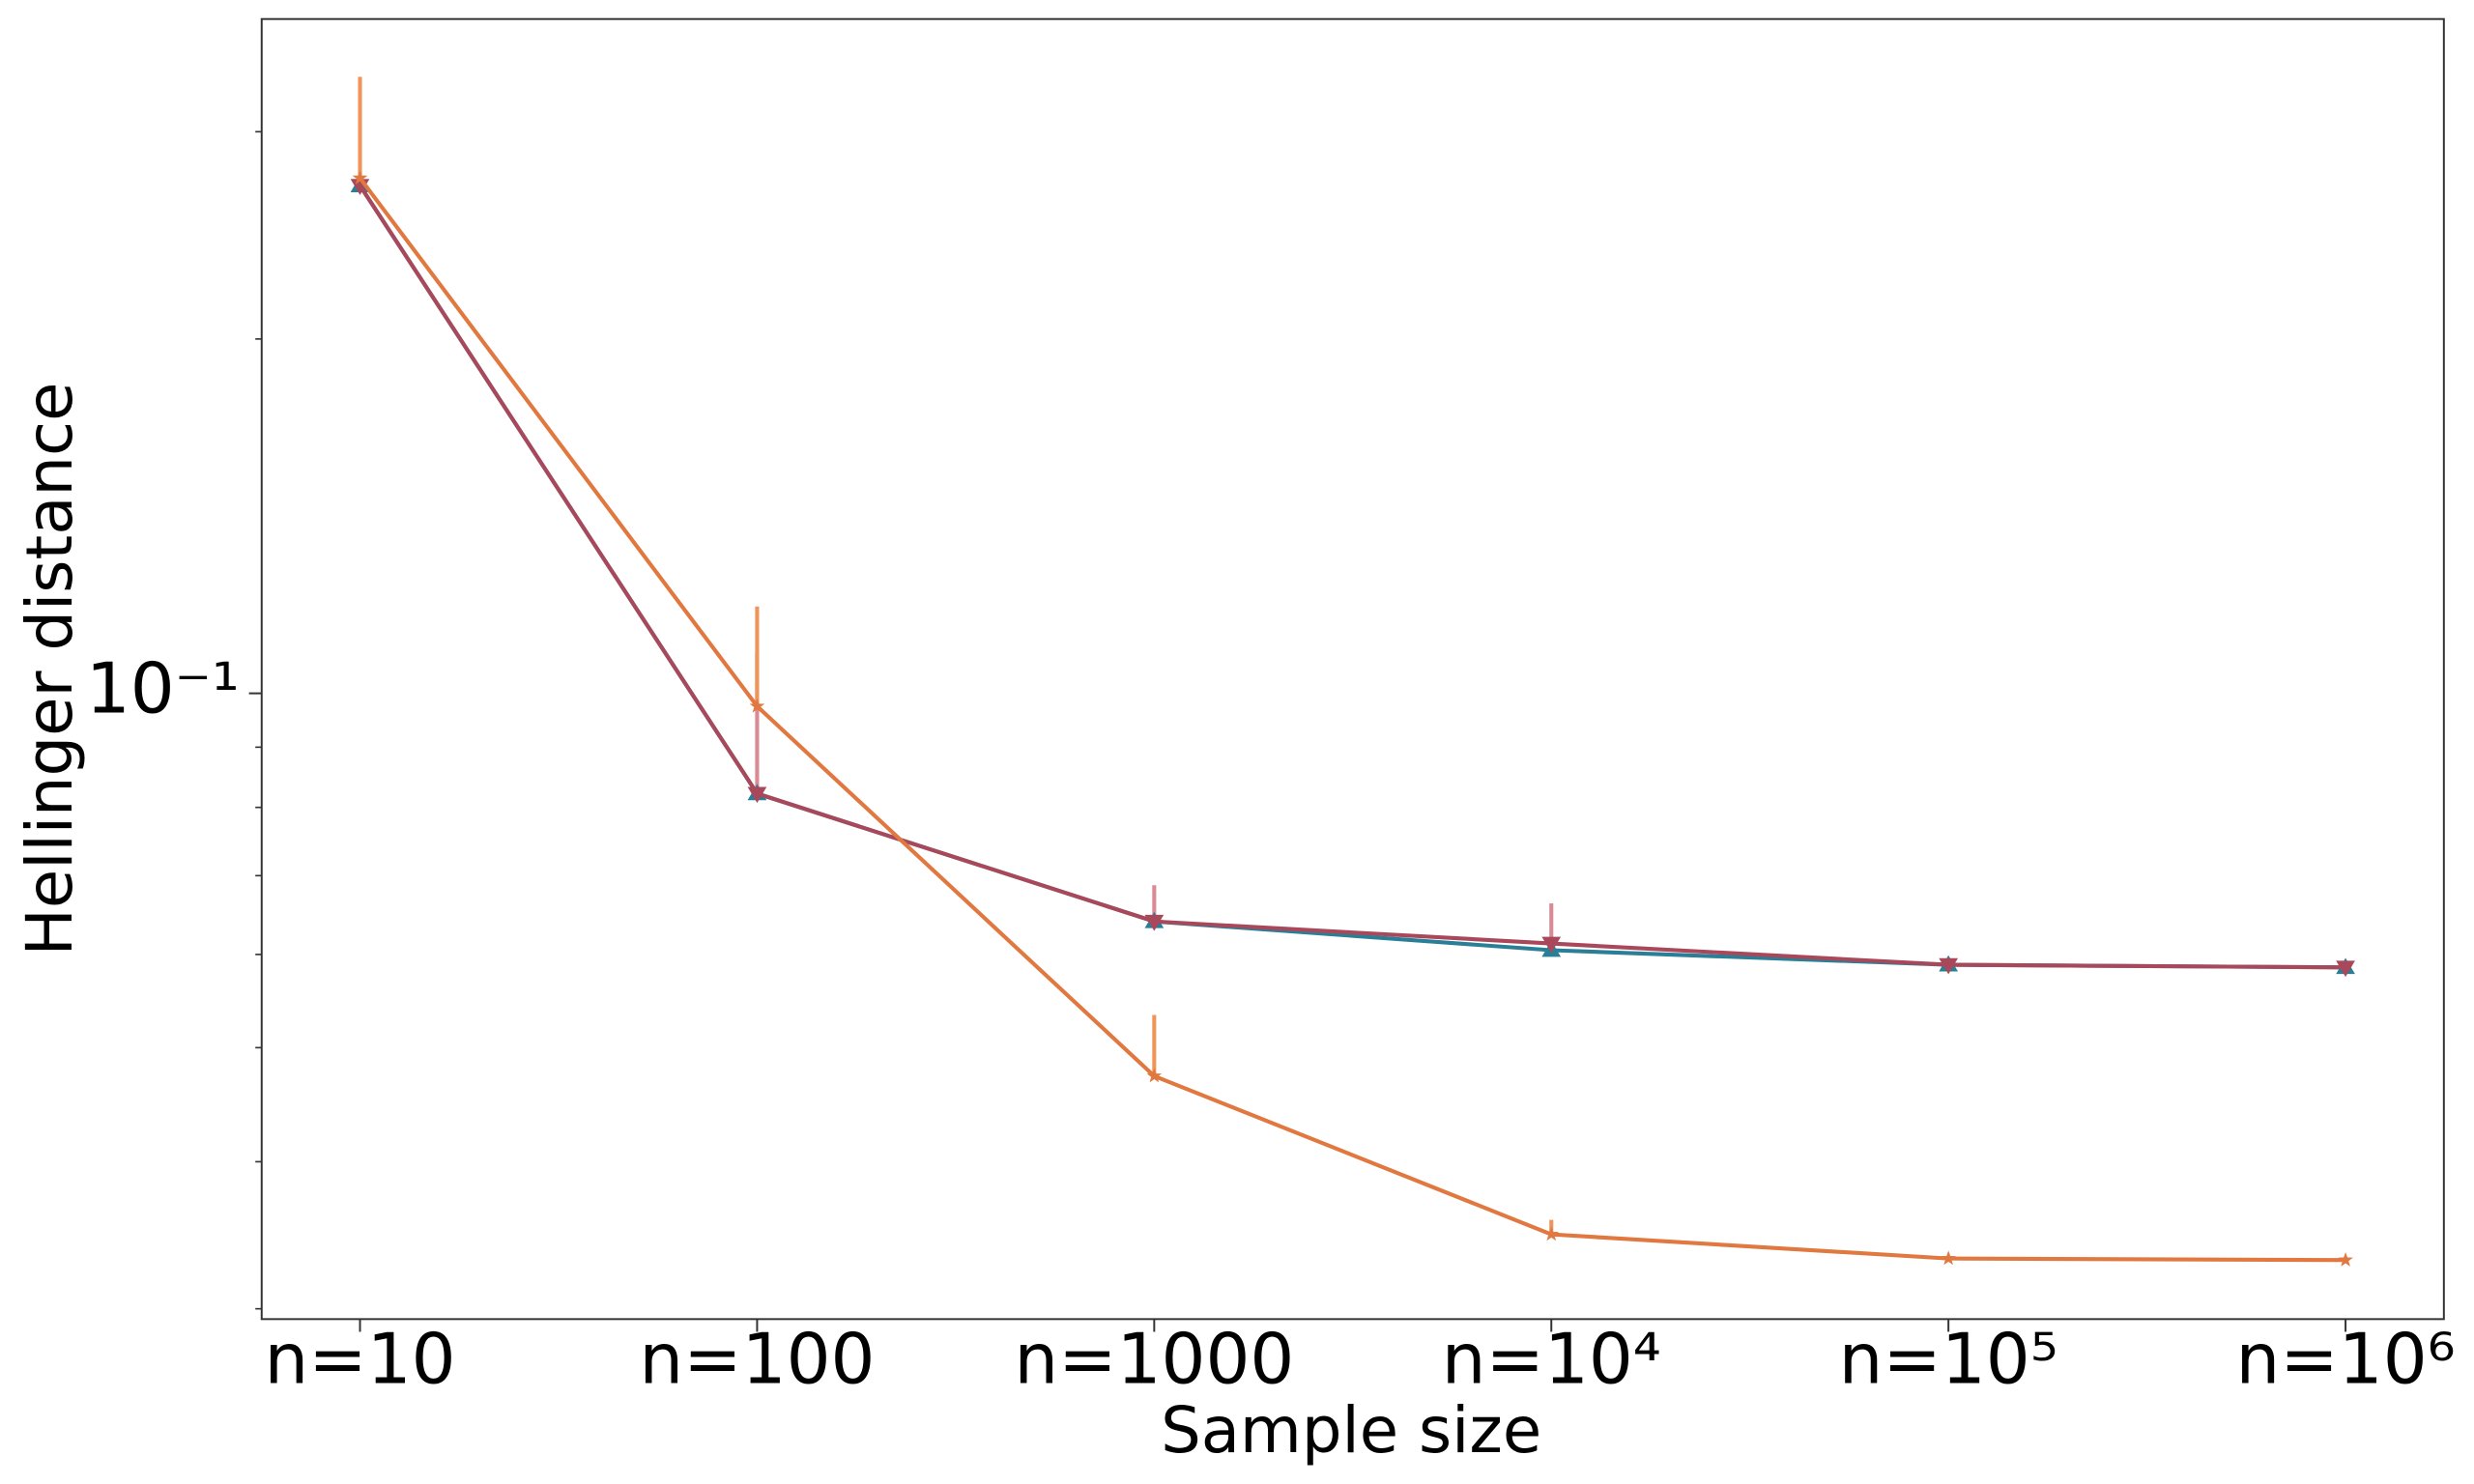 The image size is (2474, 1484). Describe the element at coordinates (2346, 1359) in the screenshot. I see `x-tick-label: n=10⁶` at that location.